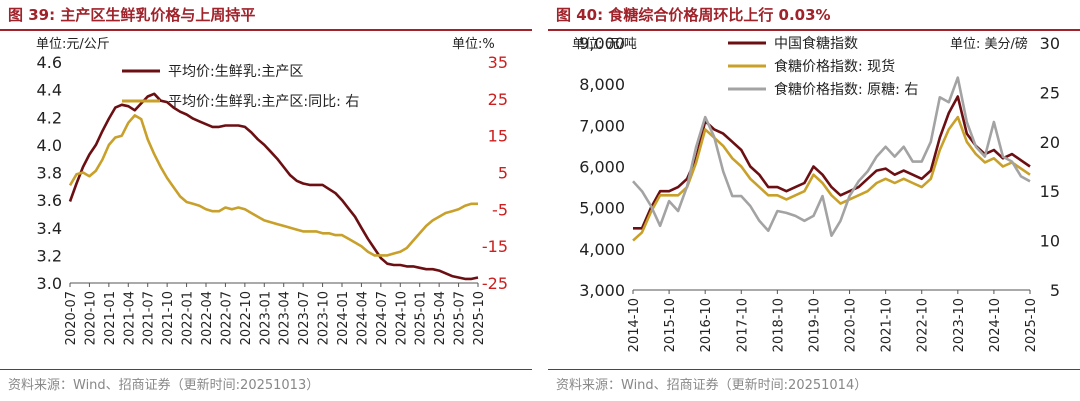  I want to click on x-tick-label: 2022-07, so click(226, 318).